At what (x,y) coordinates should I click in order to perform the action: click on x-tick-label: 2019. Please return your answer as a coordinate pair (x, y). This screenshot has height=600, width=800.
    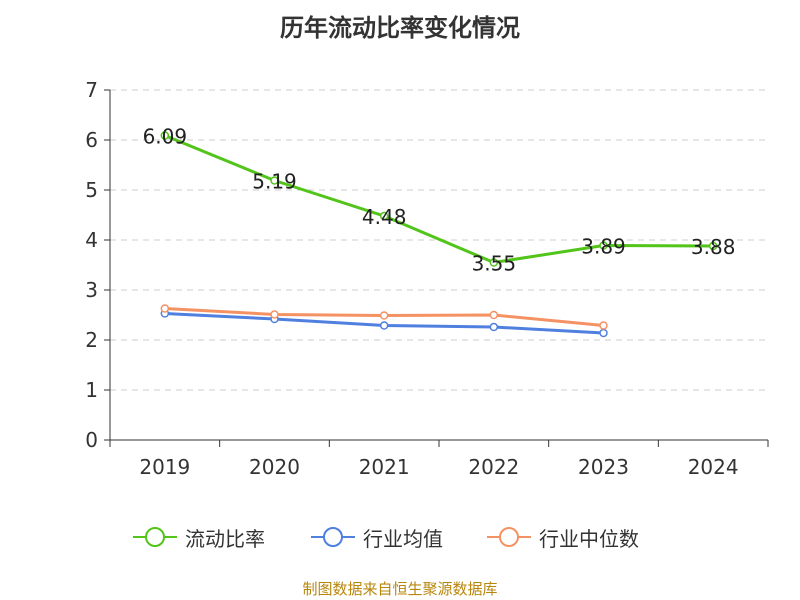
    Looking at the image, I should click on (164, 467).